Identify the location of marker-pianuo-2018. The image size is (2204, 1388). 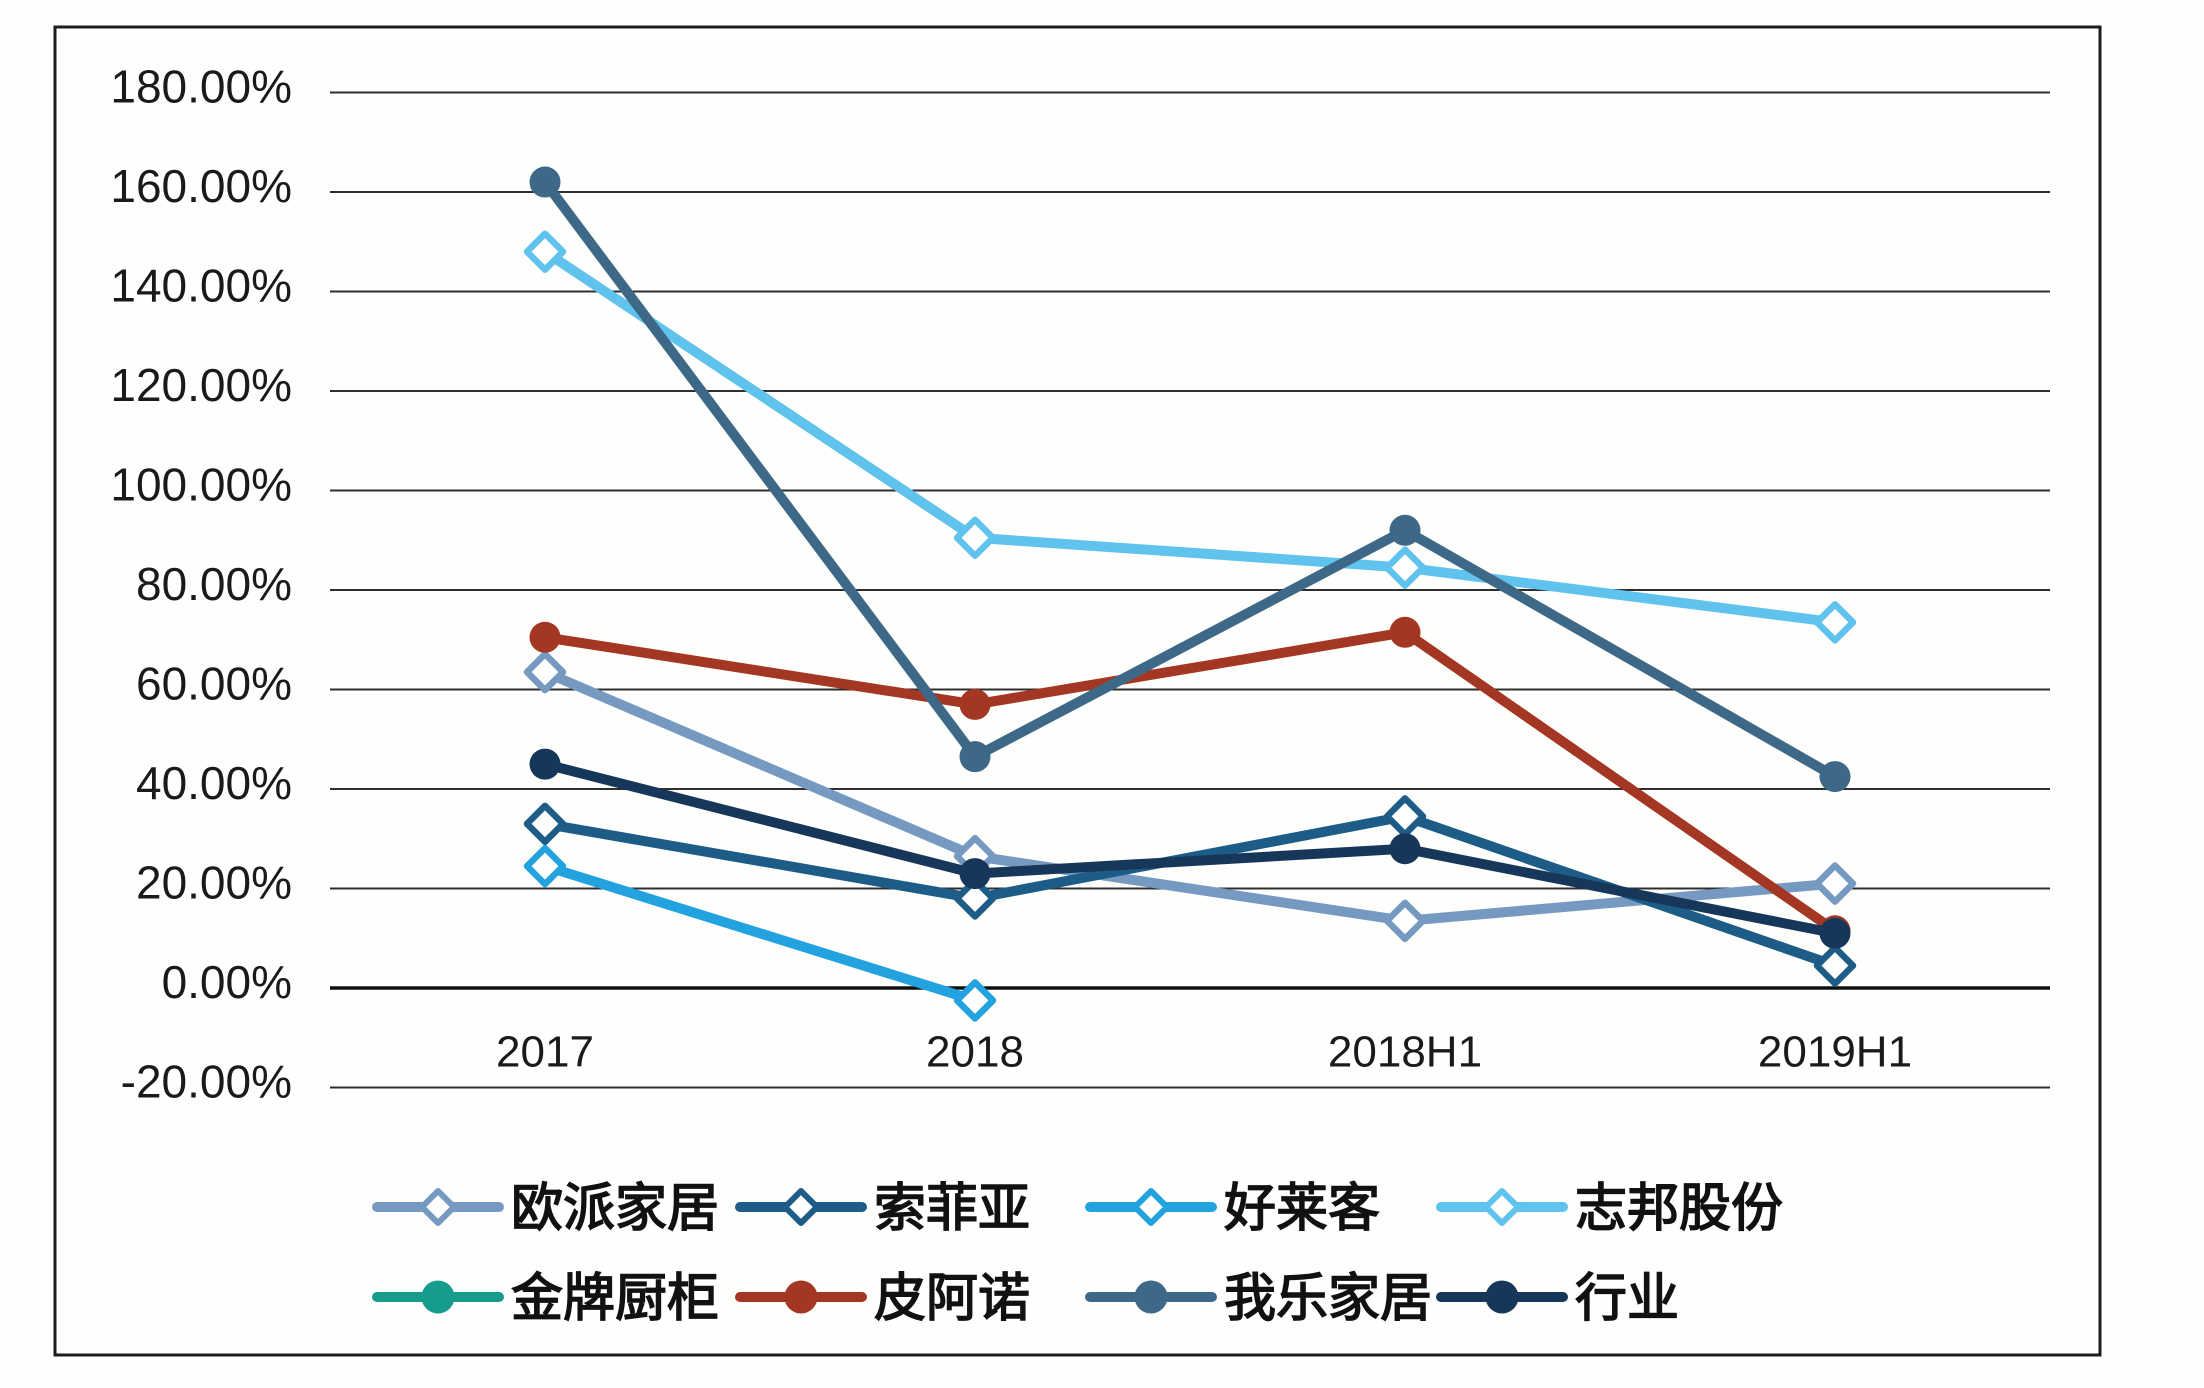
(975, 704).